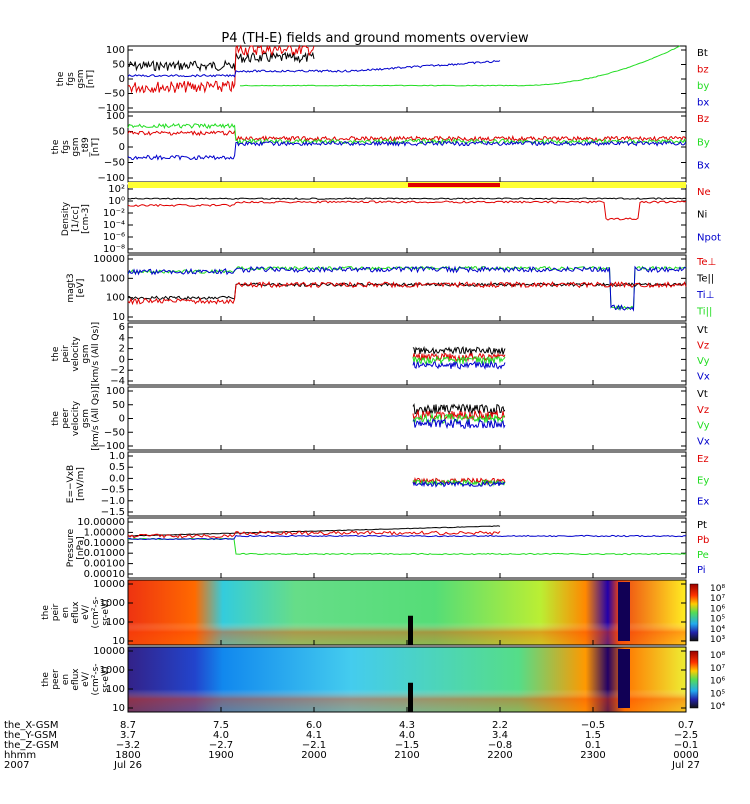 The height and width of the screenshot is (804, 750). What do you see at coordinates (593, 735) in the screenshot?
I see `x-axis-value: 1.5` at bounding box center [593, 735].